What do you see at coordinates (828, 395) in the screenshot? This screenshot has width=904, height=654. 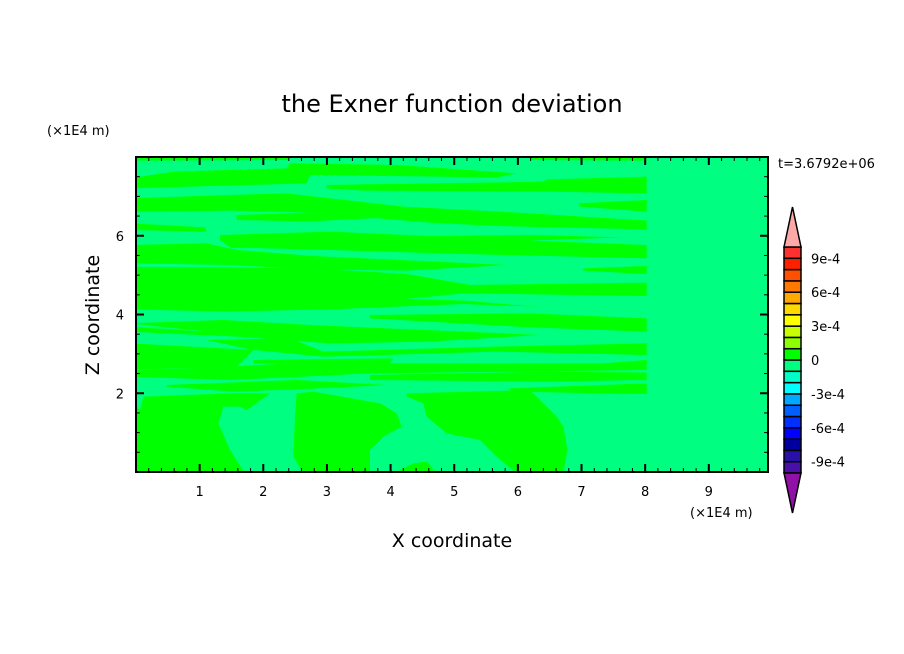 I see `colorbar-label: -3e-4` at bounding box center [828, 395].